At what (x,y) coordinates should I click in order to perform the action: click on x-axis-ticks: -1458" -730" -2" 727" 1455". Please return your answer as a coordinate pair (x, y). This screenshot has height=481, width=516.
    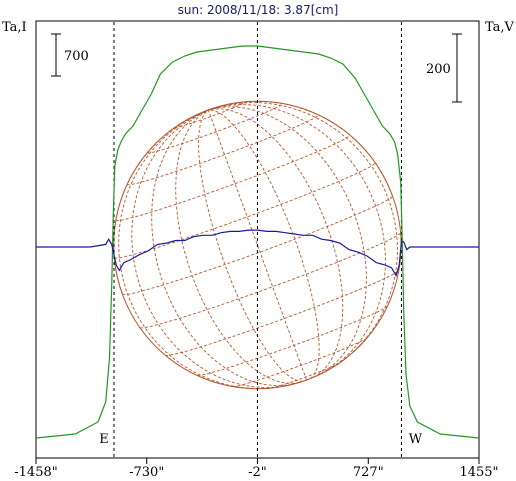
    Looking at the image, I should click on (256, 469).